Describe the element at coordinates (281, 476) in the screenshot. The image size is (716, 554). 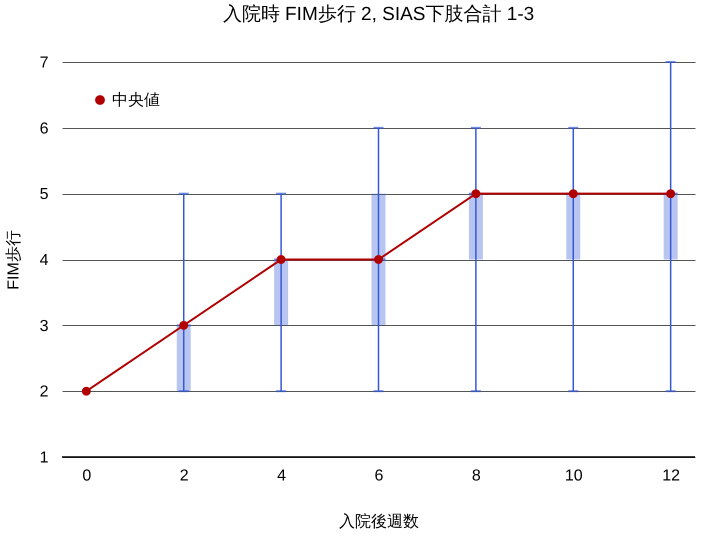
I see `x-tick-label: 4` at that location.